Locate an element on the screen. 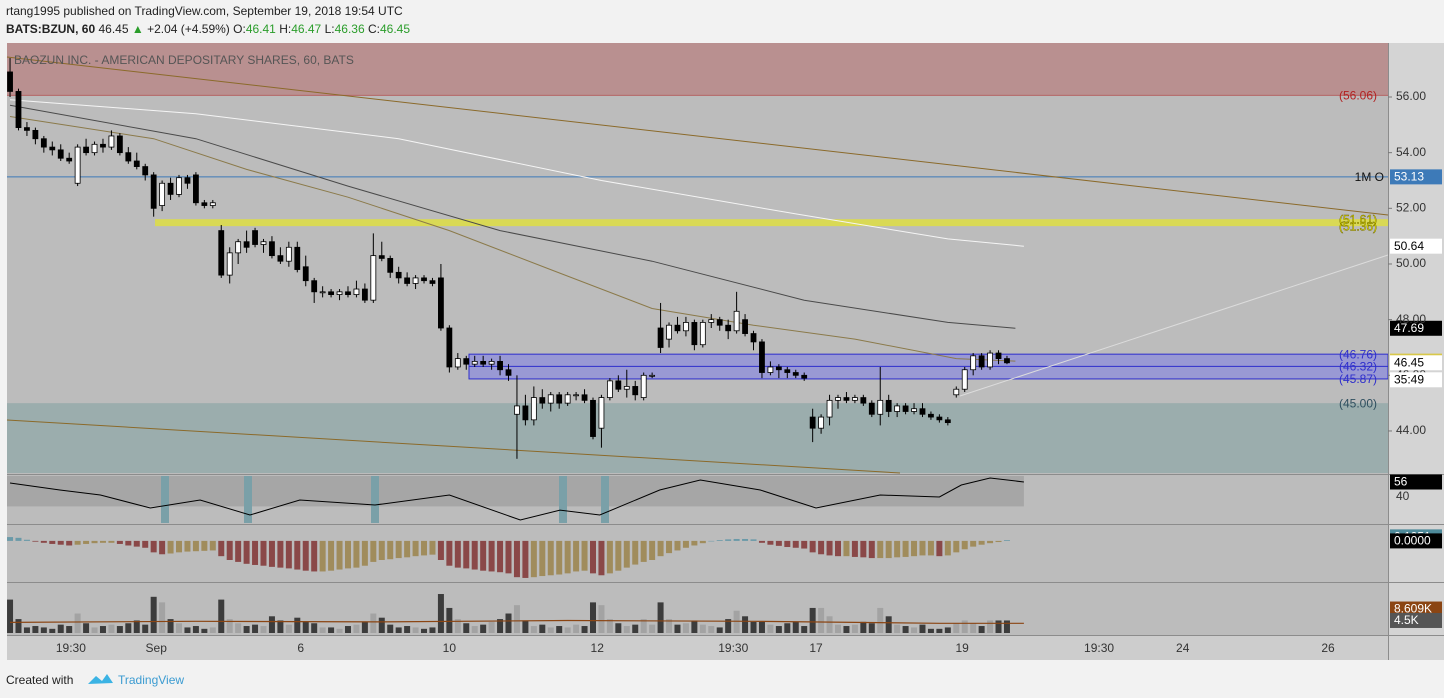 The image size is (1444, 698). change-arrow: ▲ is located at coordinates (138, 29).